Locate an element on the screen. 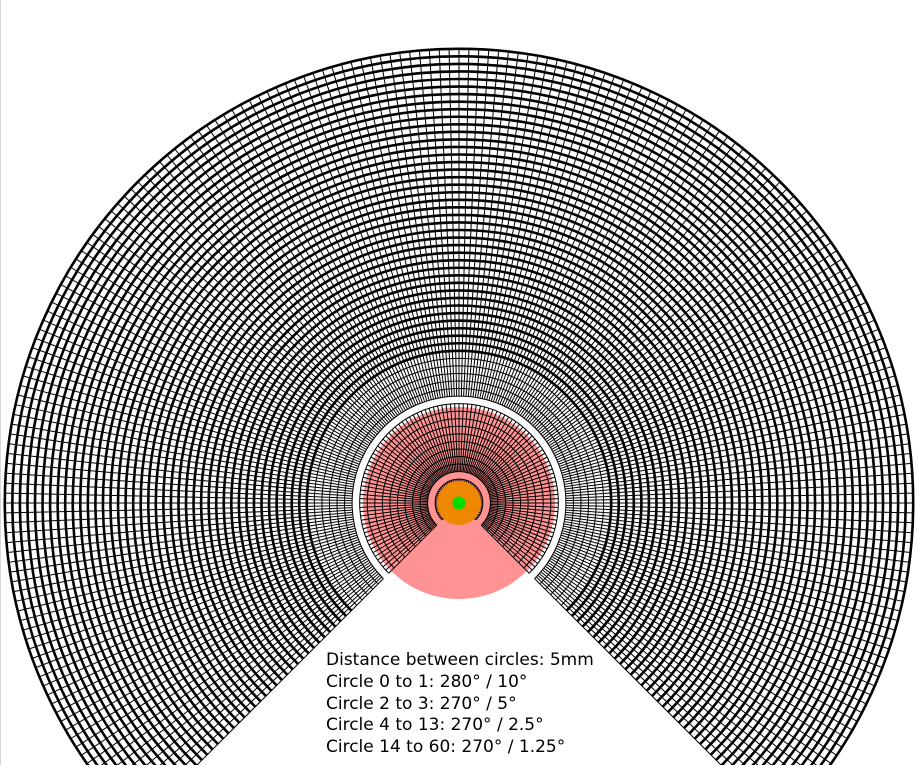 This screenshot has width=918, height=765. center-markers is located at coordinates (459, 503).